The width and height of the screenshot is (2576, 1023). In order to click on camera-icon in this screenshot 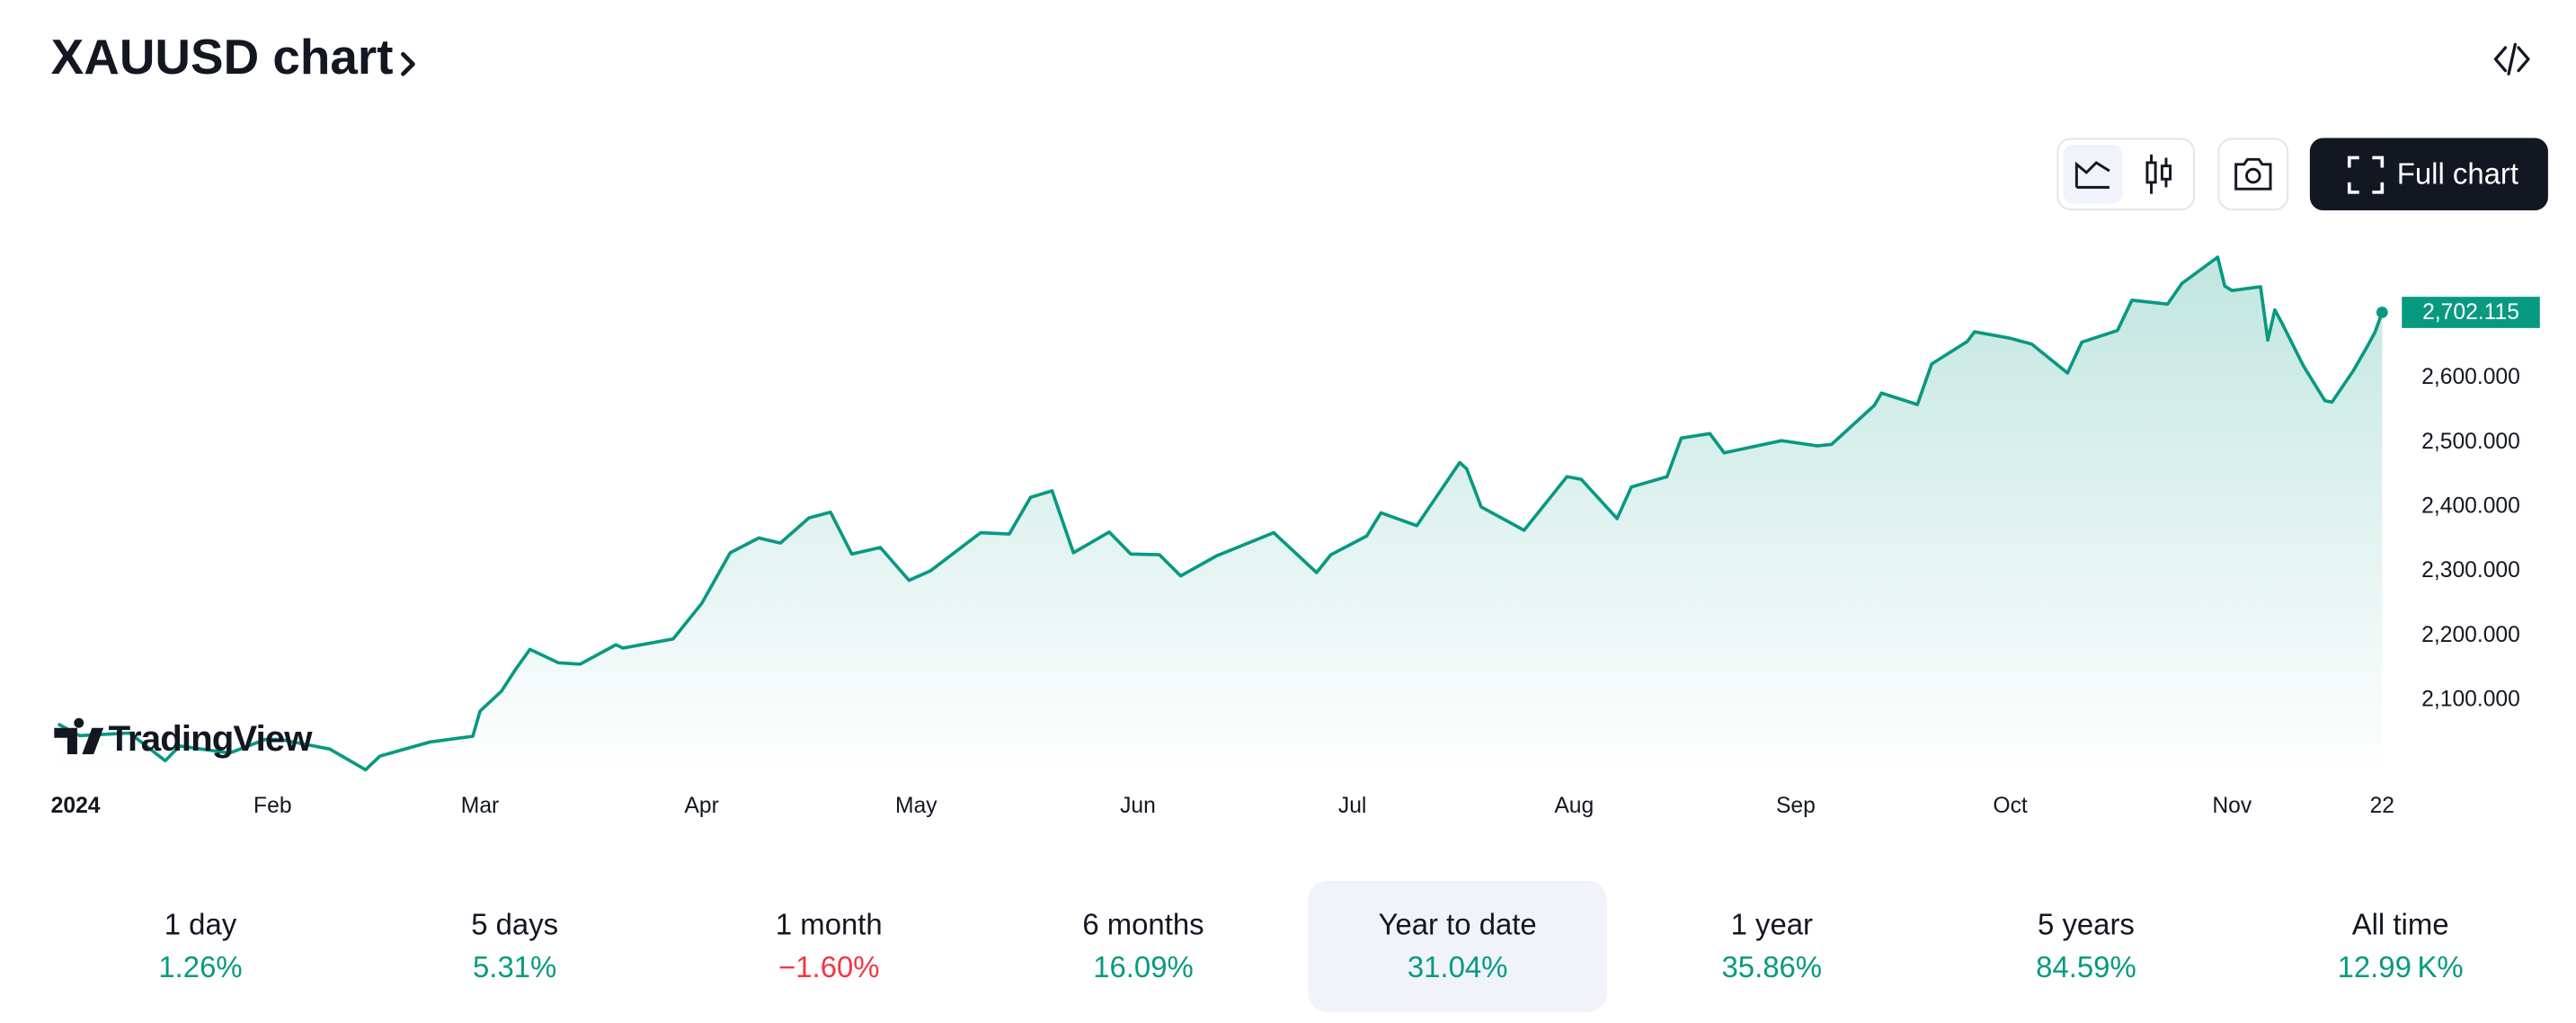, I will do `click(2253, 174)`.